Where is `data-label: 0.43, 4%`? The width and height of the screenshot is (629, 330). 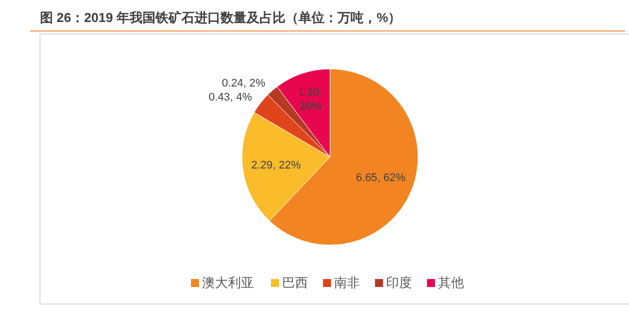 data-label: 0.43, 4% is located at coordinates (230, 98).